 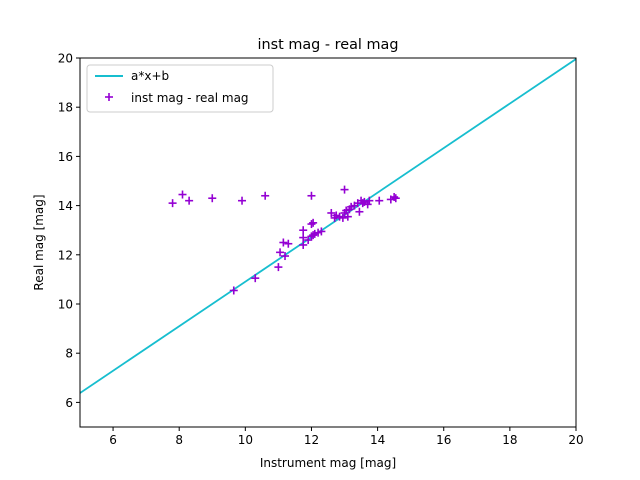 What do you see at coordinates (575, 440) in the screenshot?
I see `x-tick-label: 20` at bounding box center [575, 440].